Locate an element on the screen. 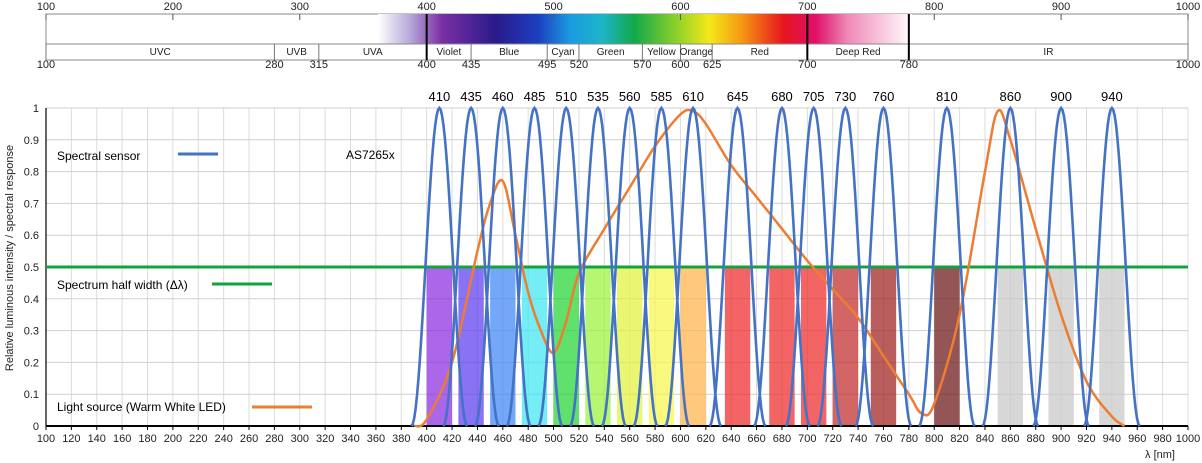 Image resolution: width=1202 pixels, height=463 pixels. x-tick-label: 400 is located at coordinates (426, 439).